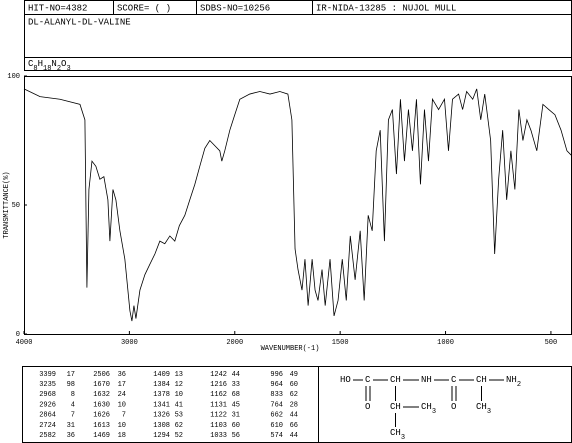 The width and height of the screenshot is (572, 443). Describe the element at coordinates (101, 395) in the screenshot. I see `peak-wavenumber: 1632` at that location.